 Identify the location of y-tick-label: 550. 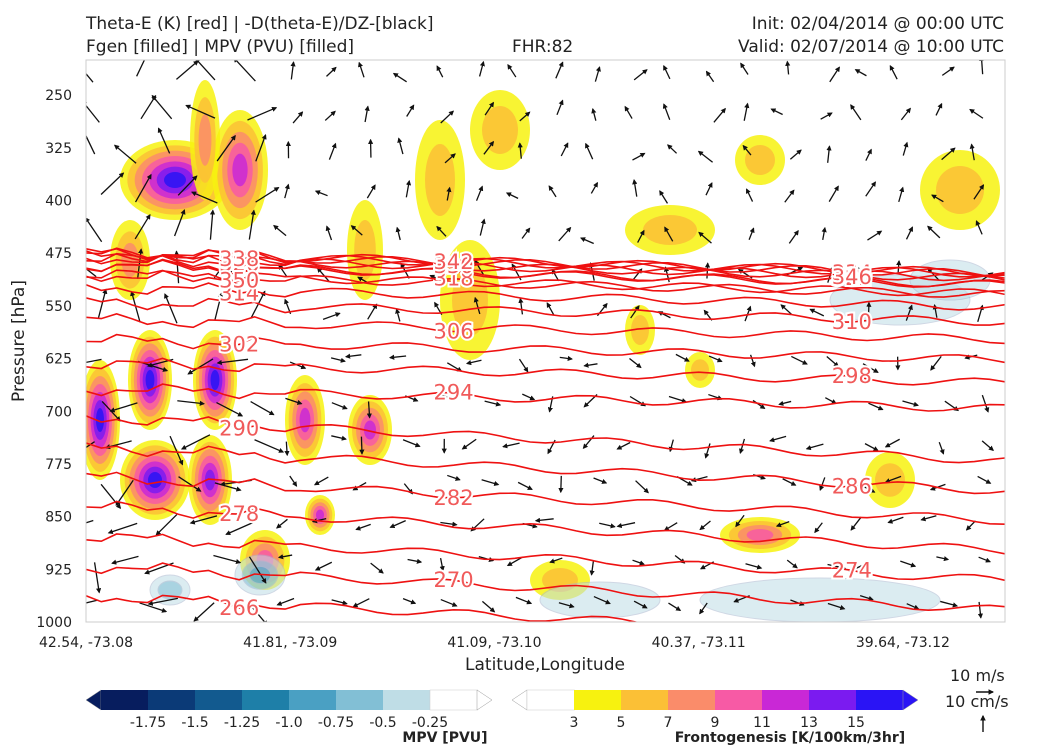
(58, 307).